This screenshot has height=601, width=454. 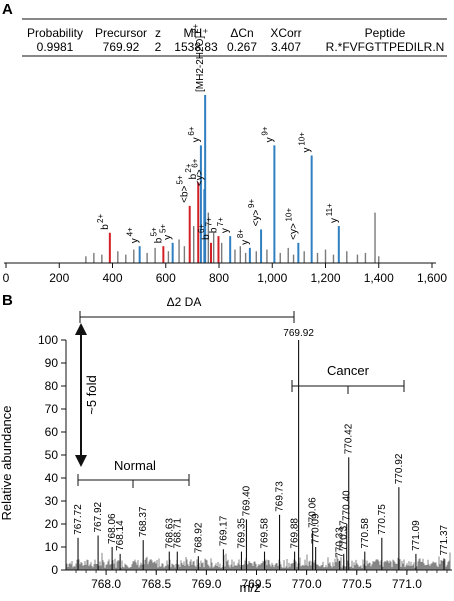 I want to click on ms1-x-tick-label: 771.0, so click(x=407, y=584).